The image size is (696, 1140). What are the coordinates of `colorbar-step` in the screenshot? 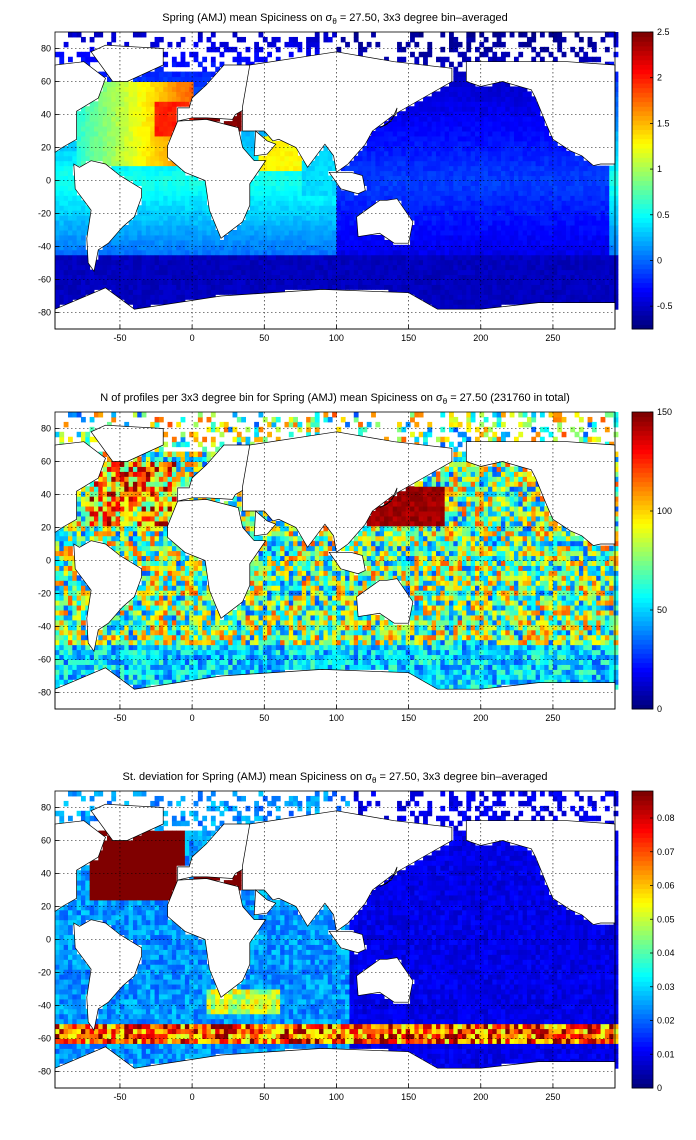 It's located at (642, 141).